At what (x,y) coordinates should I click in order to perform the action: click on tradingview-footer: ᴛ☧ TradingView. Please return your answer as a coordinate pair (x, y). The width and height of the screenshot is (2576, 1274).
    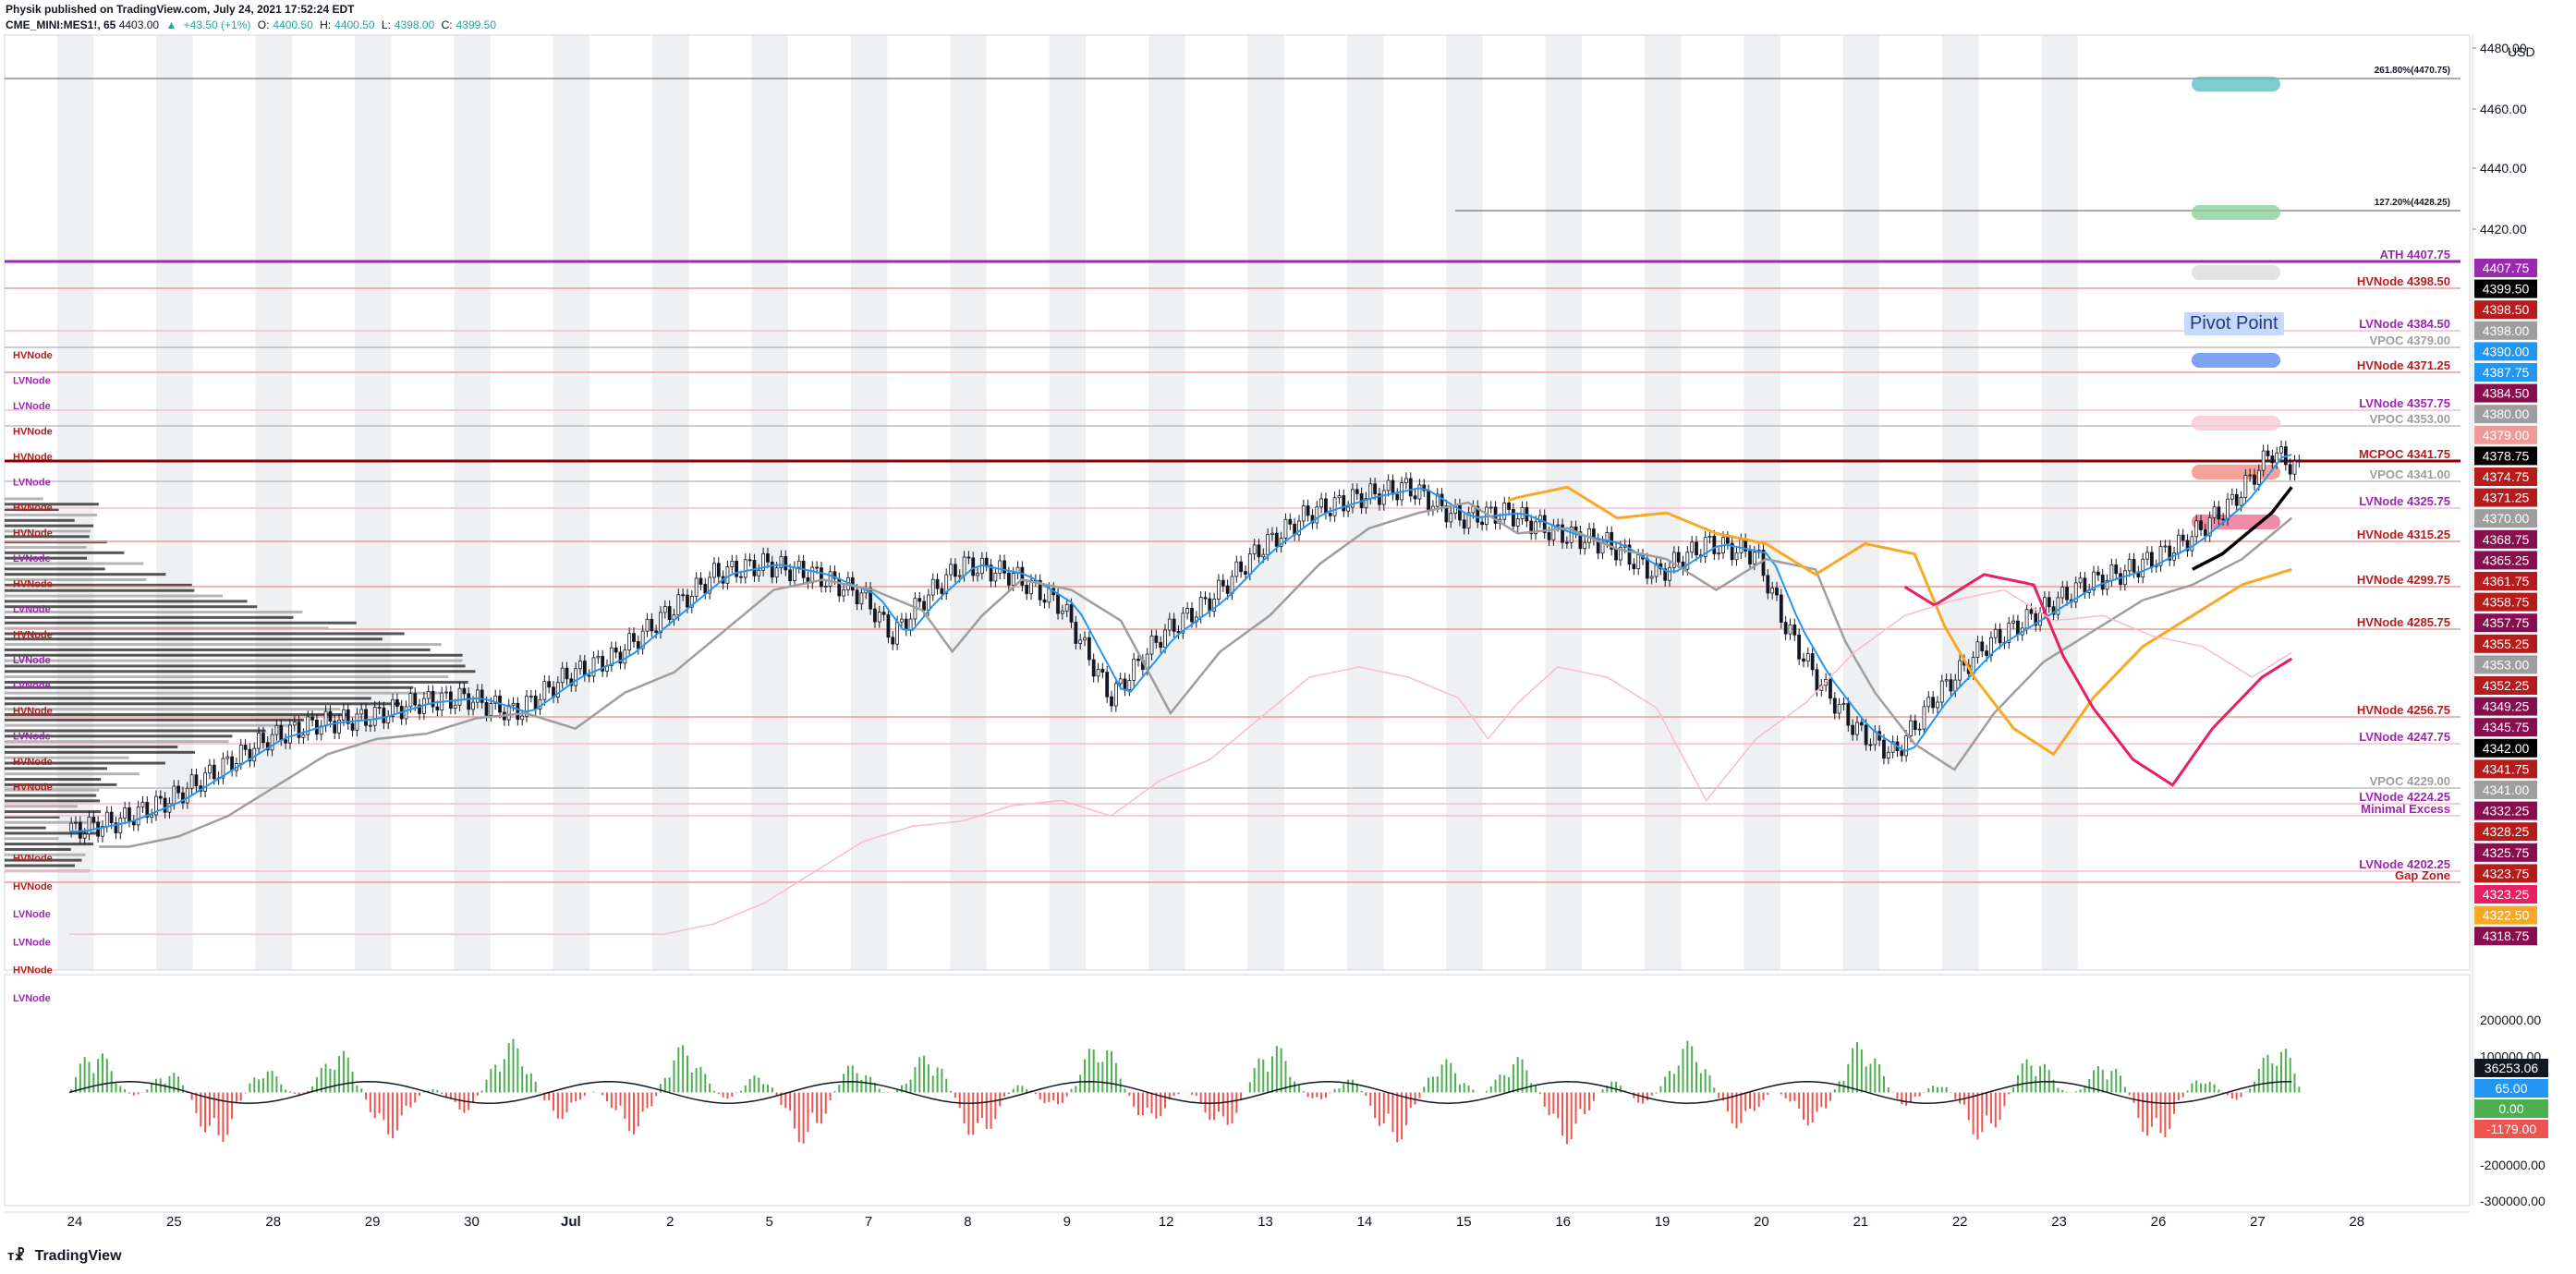
    Looking at the image, I should click on (64, 1256).